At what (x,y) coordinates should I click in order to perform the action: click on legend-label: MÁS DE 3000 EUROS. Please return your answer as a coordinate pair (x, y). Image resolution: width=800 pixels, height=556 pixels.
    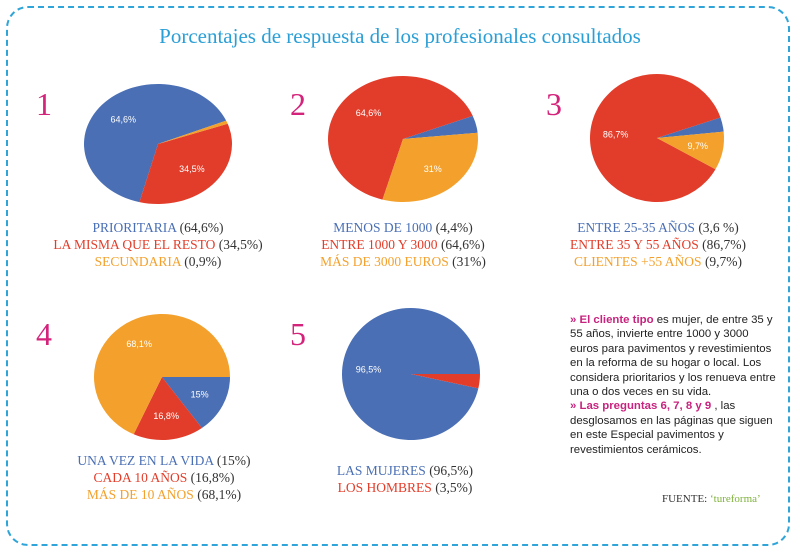
    Looking at the image, I should click on (384, 261).